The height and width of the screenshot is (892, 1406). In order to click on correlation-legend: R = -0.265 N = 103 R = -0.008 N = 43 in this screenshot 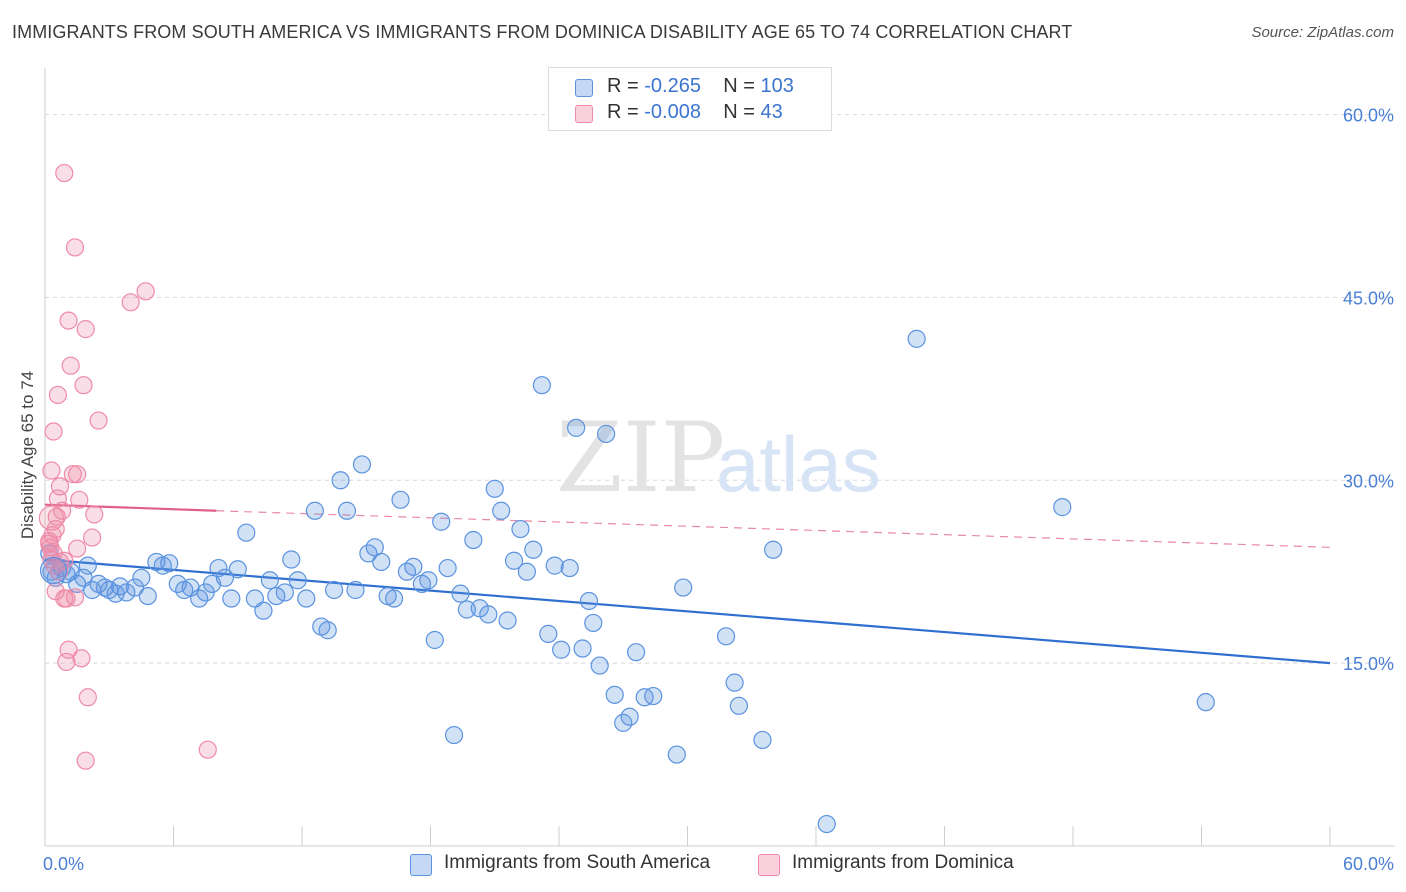, I will do `click(690, 99)`.